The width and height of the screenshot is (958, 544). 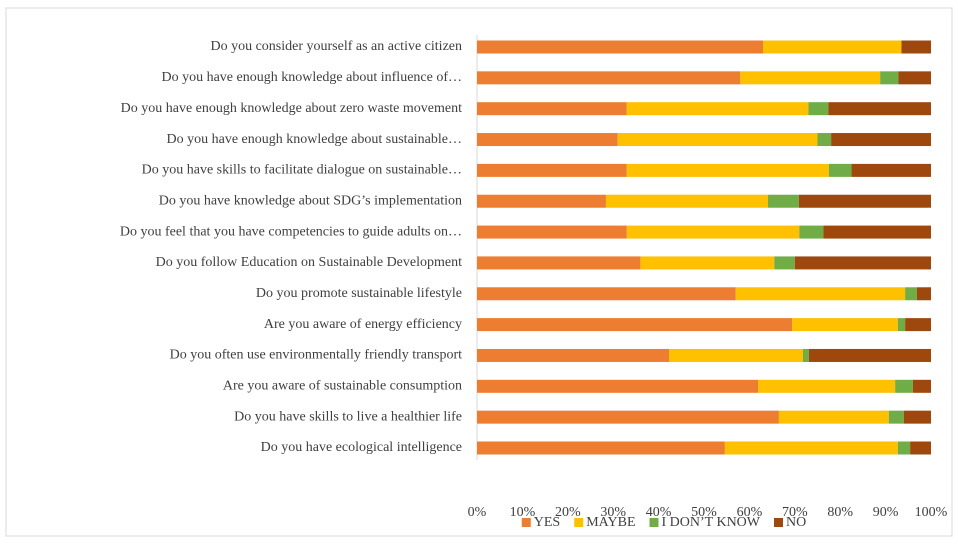 What do you see at coordinates (342, 386) in the screenshot?
I see `y-tick-label: Are you aware of sustainable consumption` at bounding box center [342, 386].